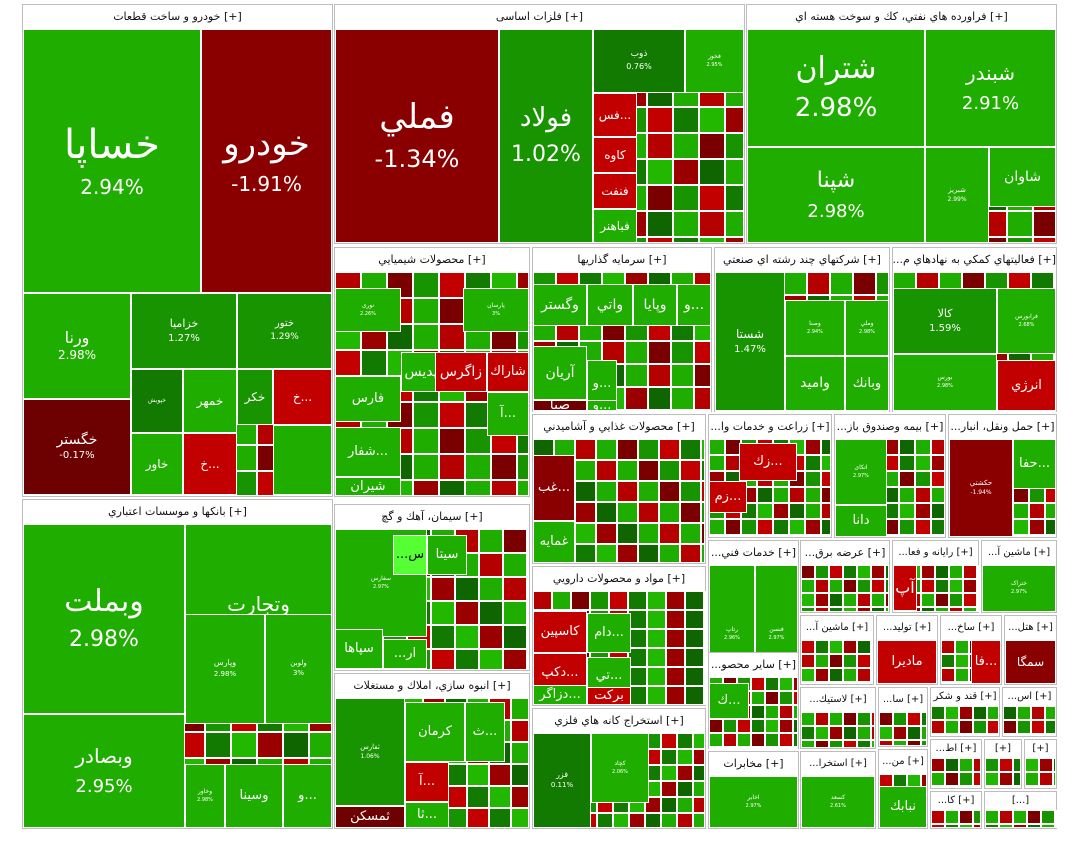  Describe the element at coordinates (753, 790) in the screenshot. I see `sector-telecom: [+] مخابرات اخابر 2.97%` at that location.